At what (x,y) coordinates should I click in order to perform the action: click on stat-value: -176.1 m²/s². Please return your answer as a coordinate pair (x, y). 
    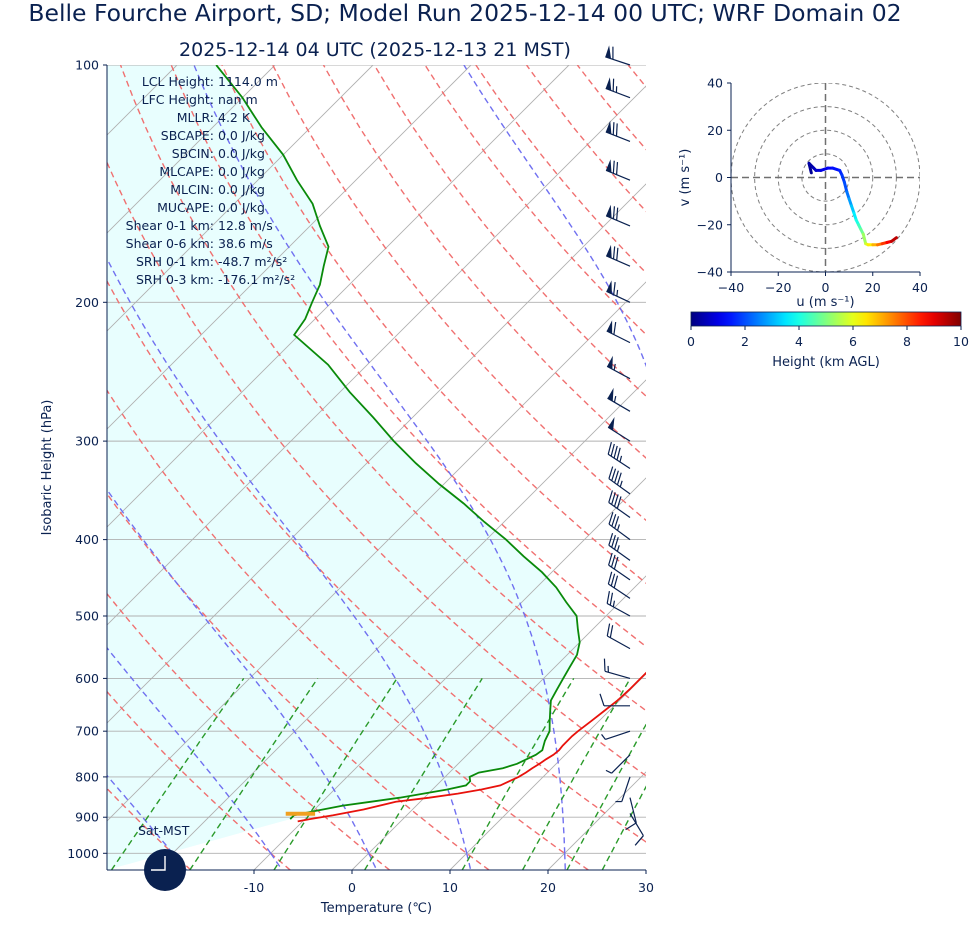
    Looking at the image, I should click on (256, 279).